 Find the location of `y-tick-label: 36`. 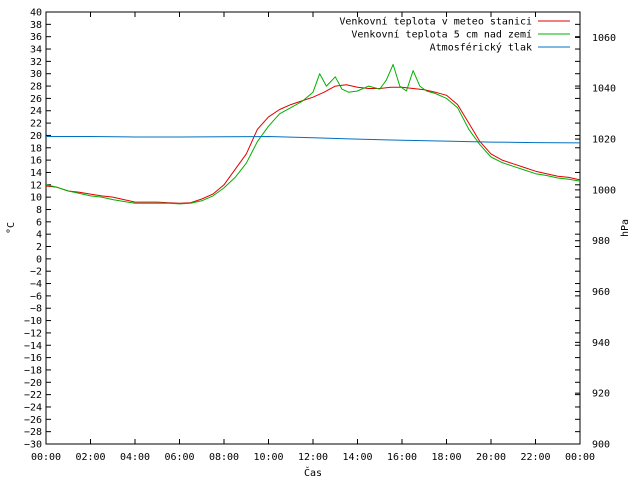

y-tick-label: 36 is located at coordinates (36, 37).